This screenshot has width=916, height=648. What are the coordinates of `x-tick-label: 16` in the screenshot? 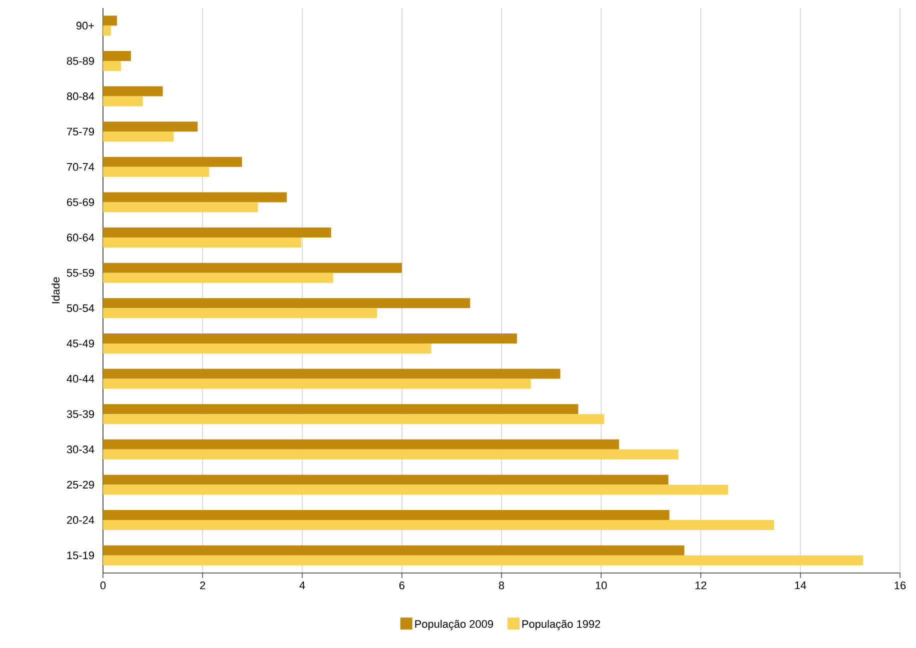 It's located at (900, 586).